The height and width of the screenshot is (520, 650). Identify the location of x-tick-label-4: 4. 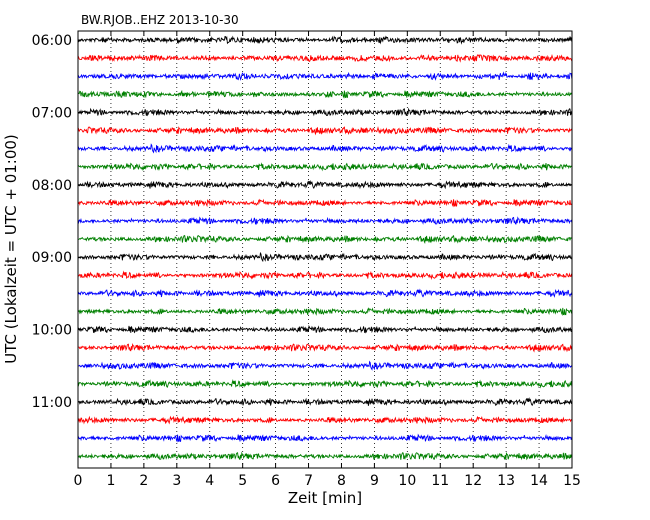
(209, 481).